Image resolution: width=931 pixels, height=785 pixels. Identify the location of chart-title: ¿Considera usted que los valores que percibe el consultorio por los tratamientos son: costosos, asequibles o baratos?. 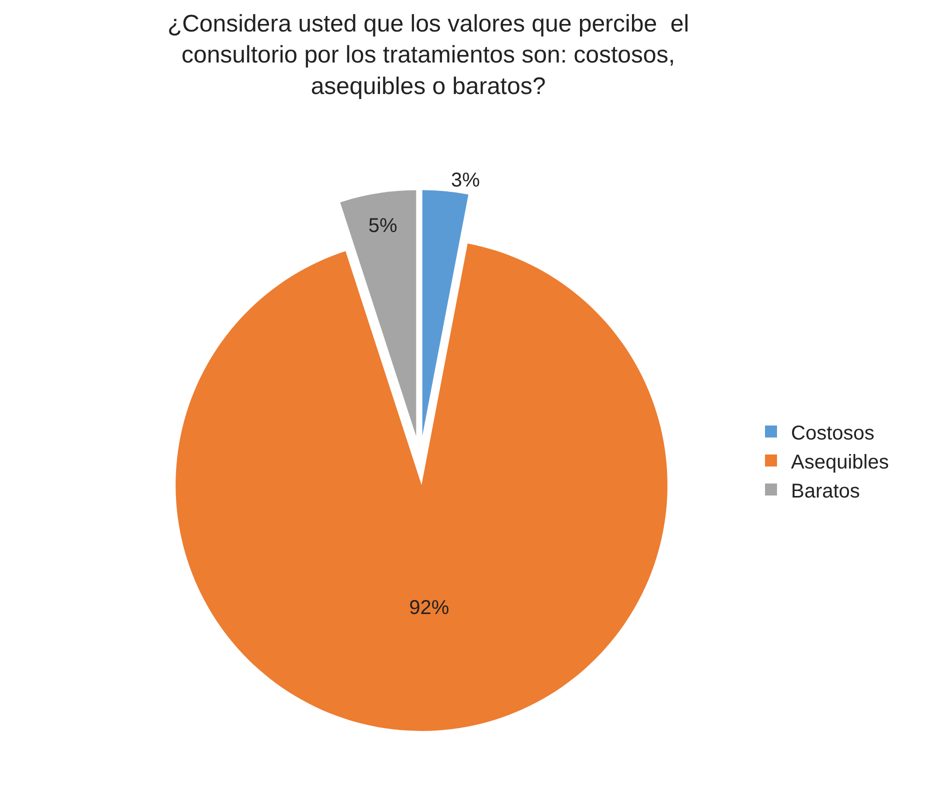
(428, 55).